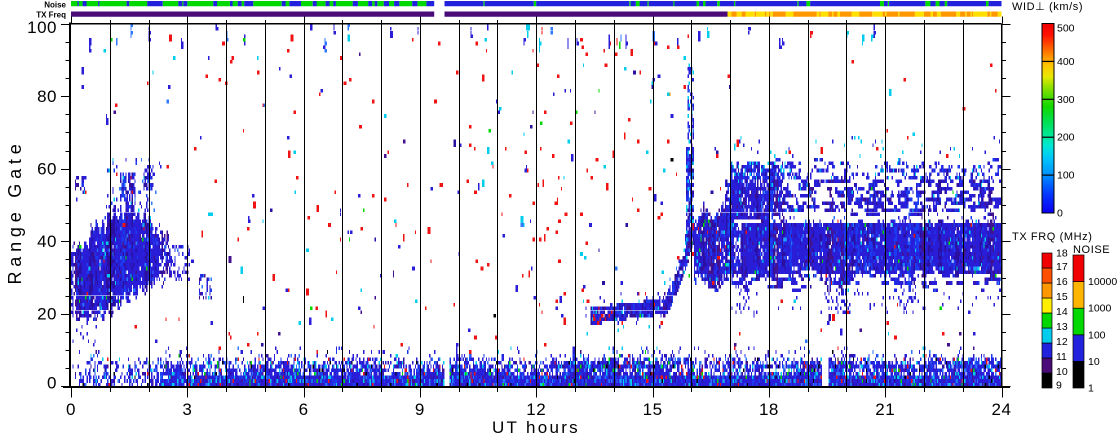 This screenshot has height=435, width=1118. Describe the element at coordinates (1066, 100) in the screenshot. I see `svg-text: 300` at that location.